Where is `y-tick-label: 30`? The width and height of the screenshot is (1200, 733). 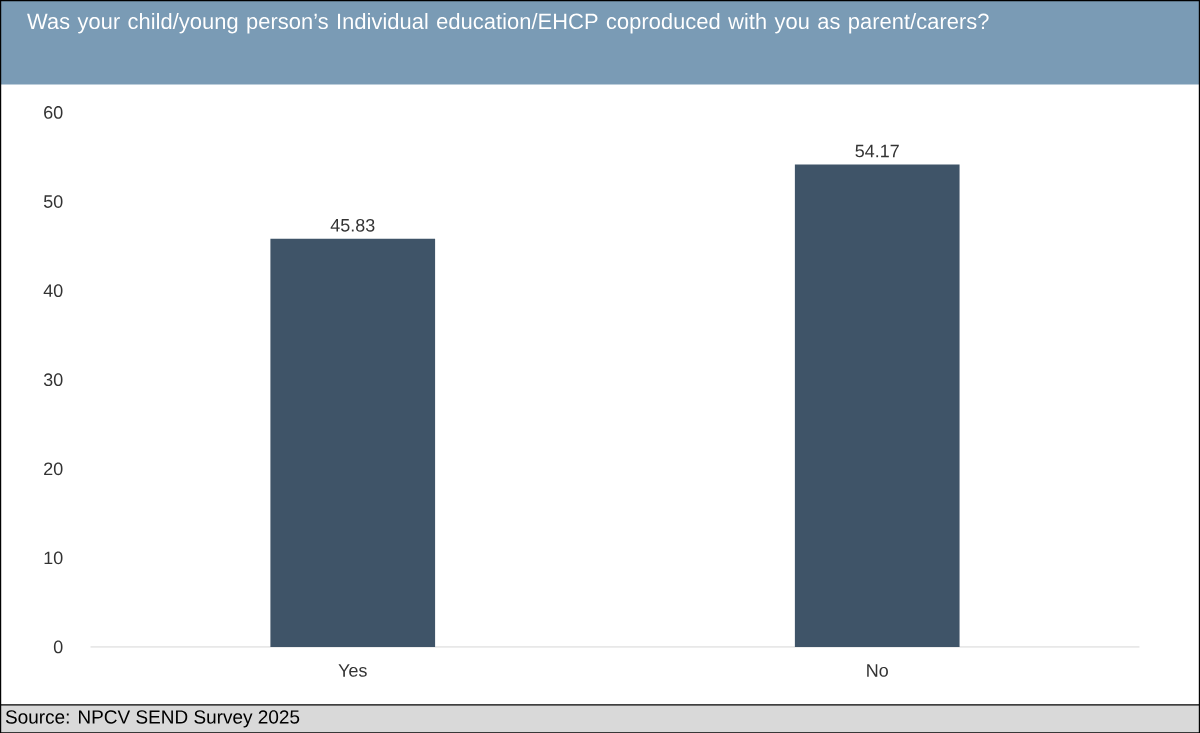 y-tick-label: 30 is located at coordinates (53, 379).